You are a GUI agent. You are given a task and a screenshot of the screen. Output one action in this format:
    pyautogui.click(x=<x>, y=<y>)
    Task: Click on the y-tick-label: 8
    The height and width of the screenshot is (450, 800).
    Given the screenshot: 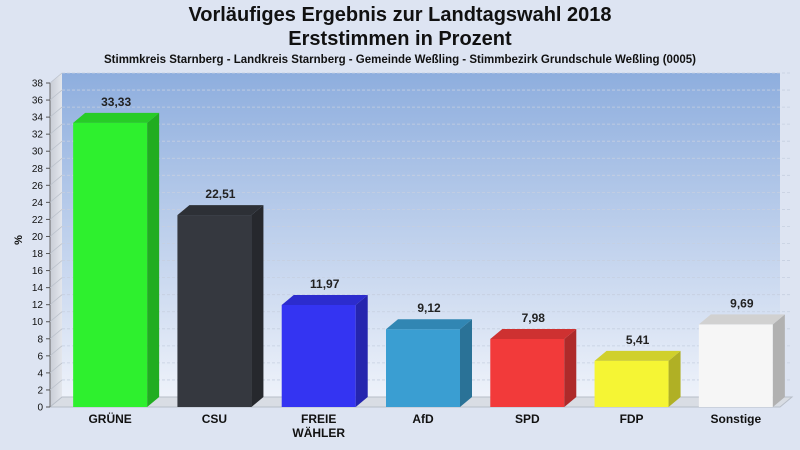 What is the action you would take?
    pyautogui.click(x=40, y=339)
    